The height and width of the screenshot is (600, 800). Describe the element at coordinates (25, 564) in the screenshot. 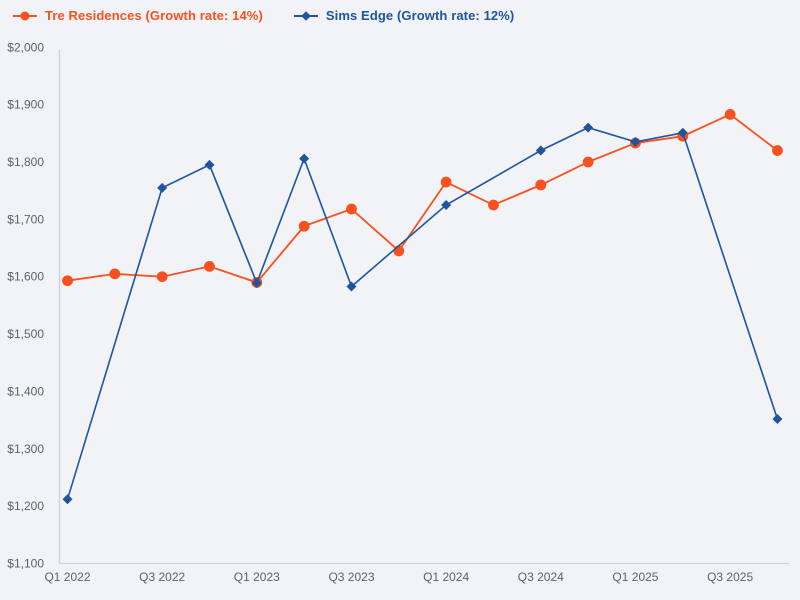

I see `y-tick-label: $1,100` at that location.